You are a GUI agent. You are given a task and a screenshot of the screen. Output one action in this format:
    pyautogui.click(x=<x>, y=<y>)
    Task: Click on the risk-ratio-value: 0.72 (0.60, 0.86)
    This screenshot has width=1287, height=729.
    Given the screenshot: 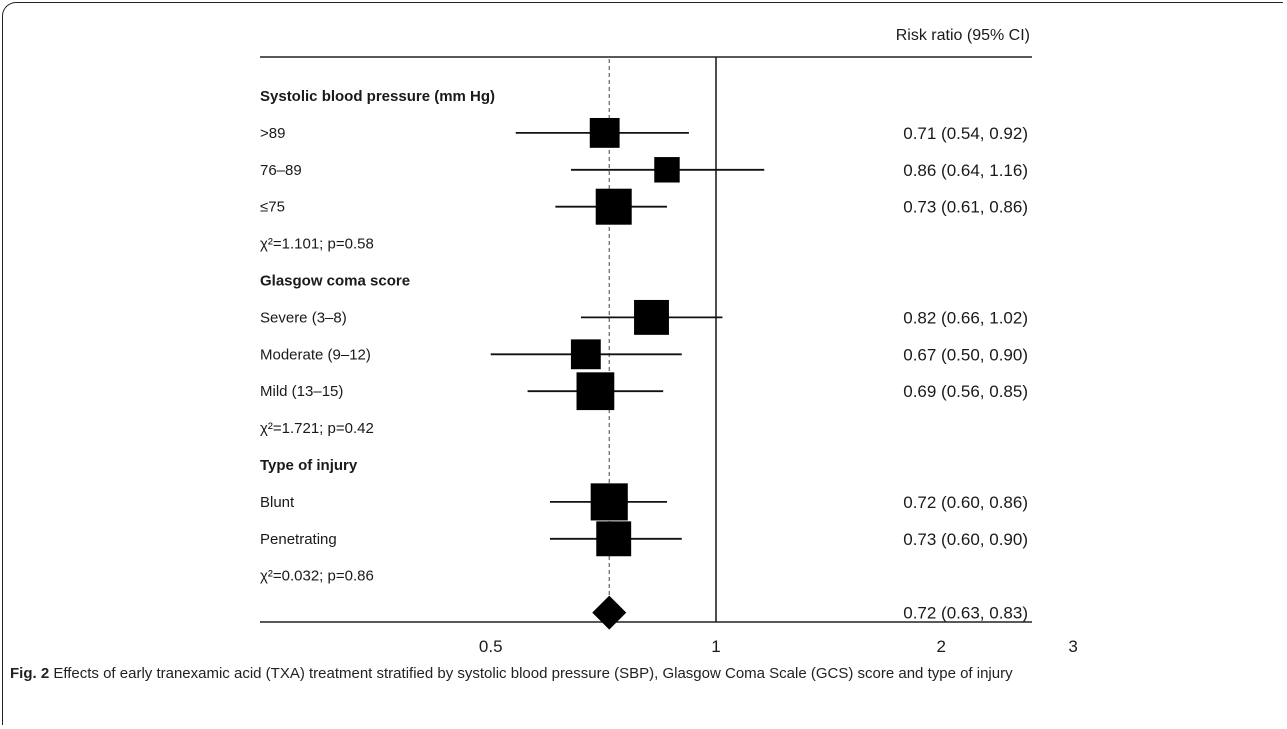 What is the action you would take?
    pyautogui.click(x=965, y=502)
    